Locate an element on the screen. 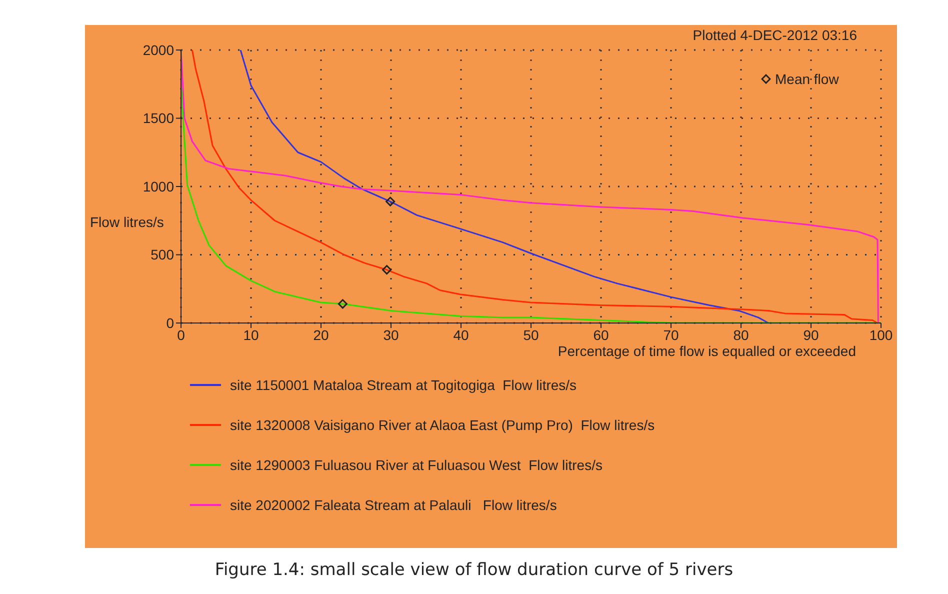 The image size is (948, 594). x-tick-label: 70 is located at coordinates (671, 334).